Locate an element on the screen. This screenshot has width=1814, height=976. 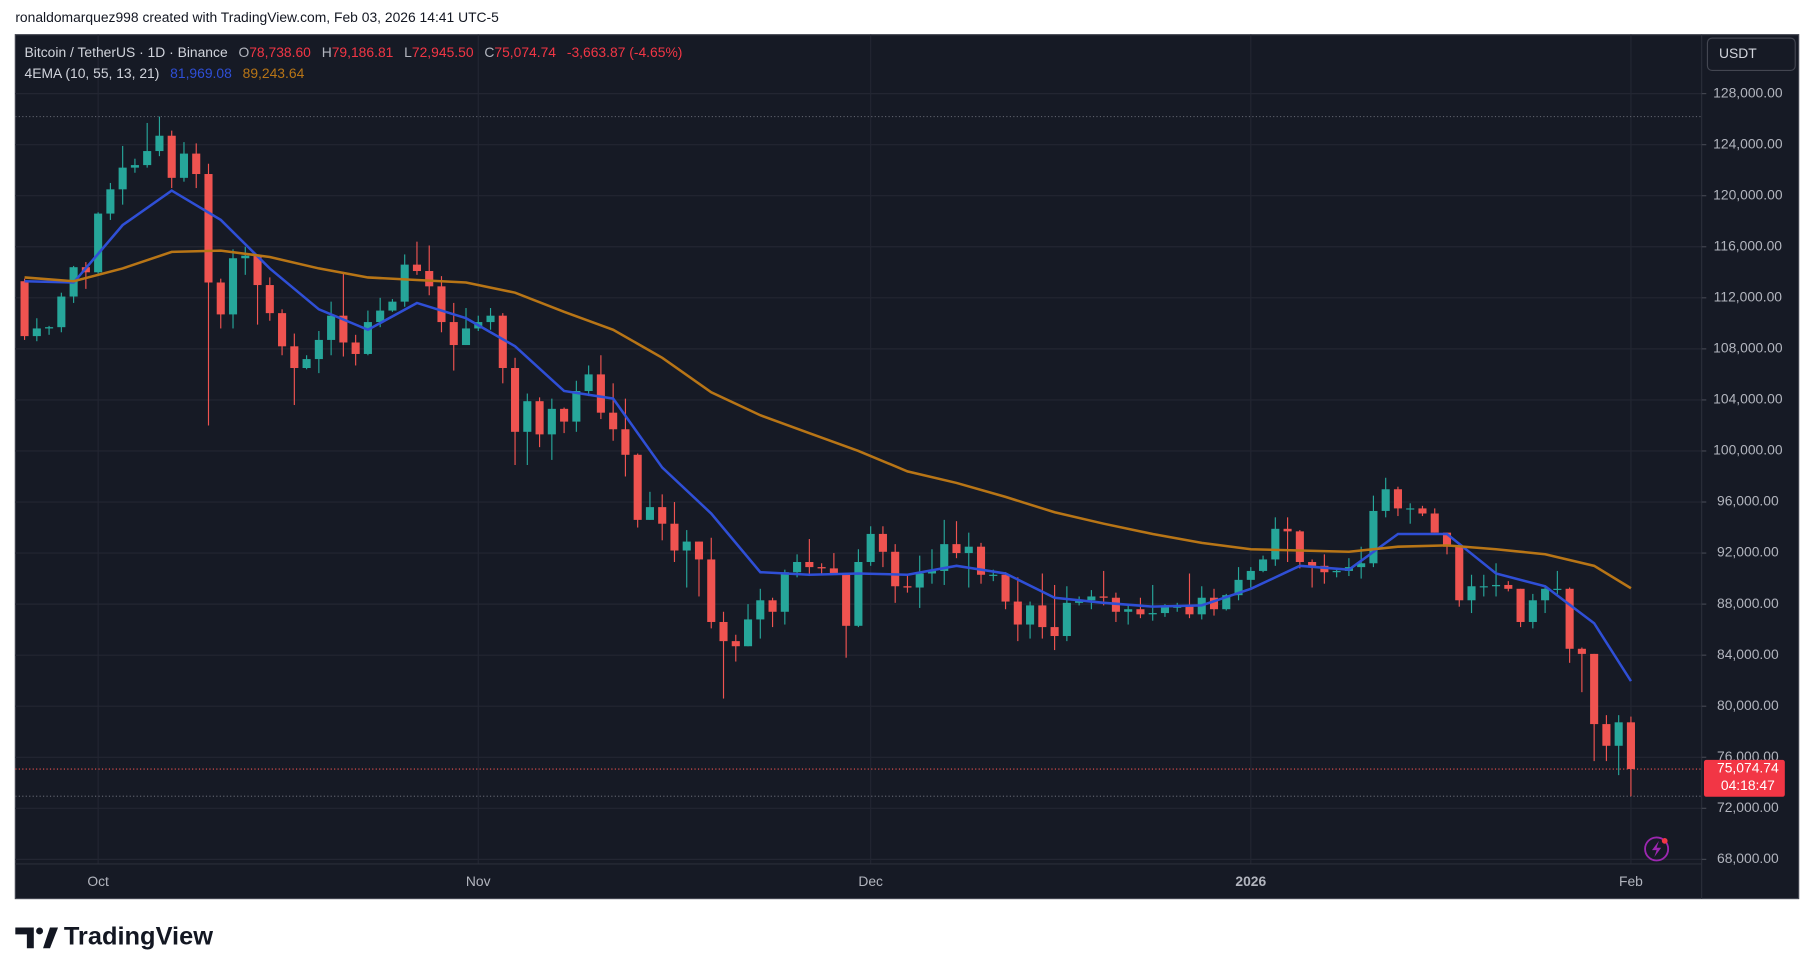
alert-icon is located at coordinates (1657, 849).